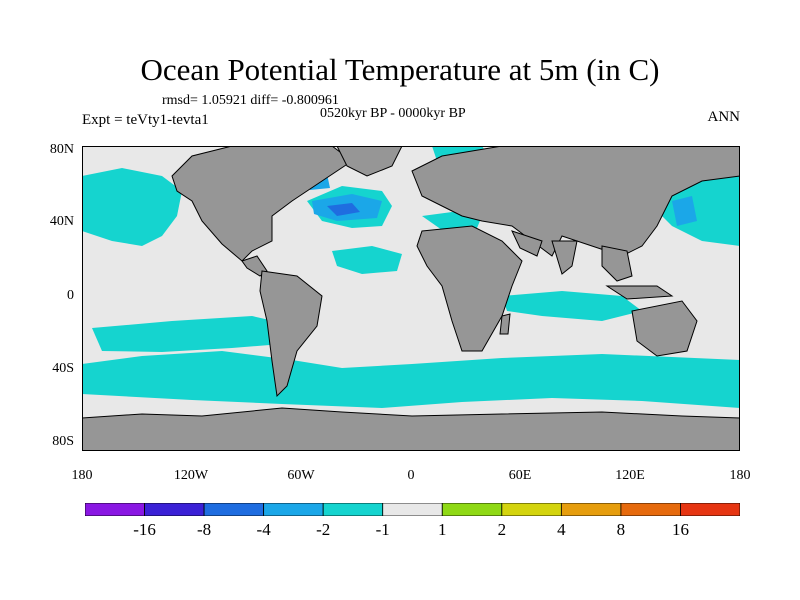  I want to click on lat-tick-0: 0, so click(70, 295).